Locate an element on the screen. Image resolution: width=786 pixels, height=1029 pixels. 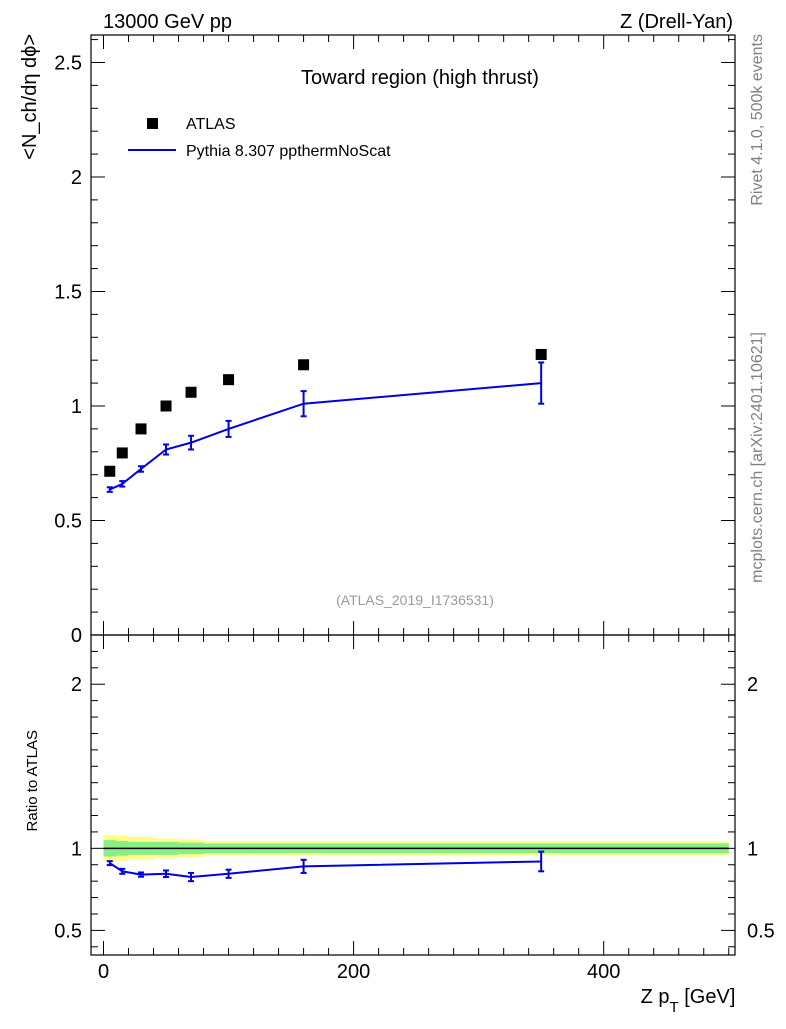
chart-title: Toward region (high thrust) is located at coordinates (420, 78).